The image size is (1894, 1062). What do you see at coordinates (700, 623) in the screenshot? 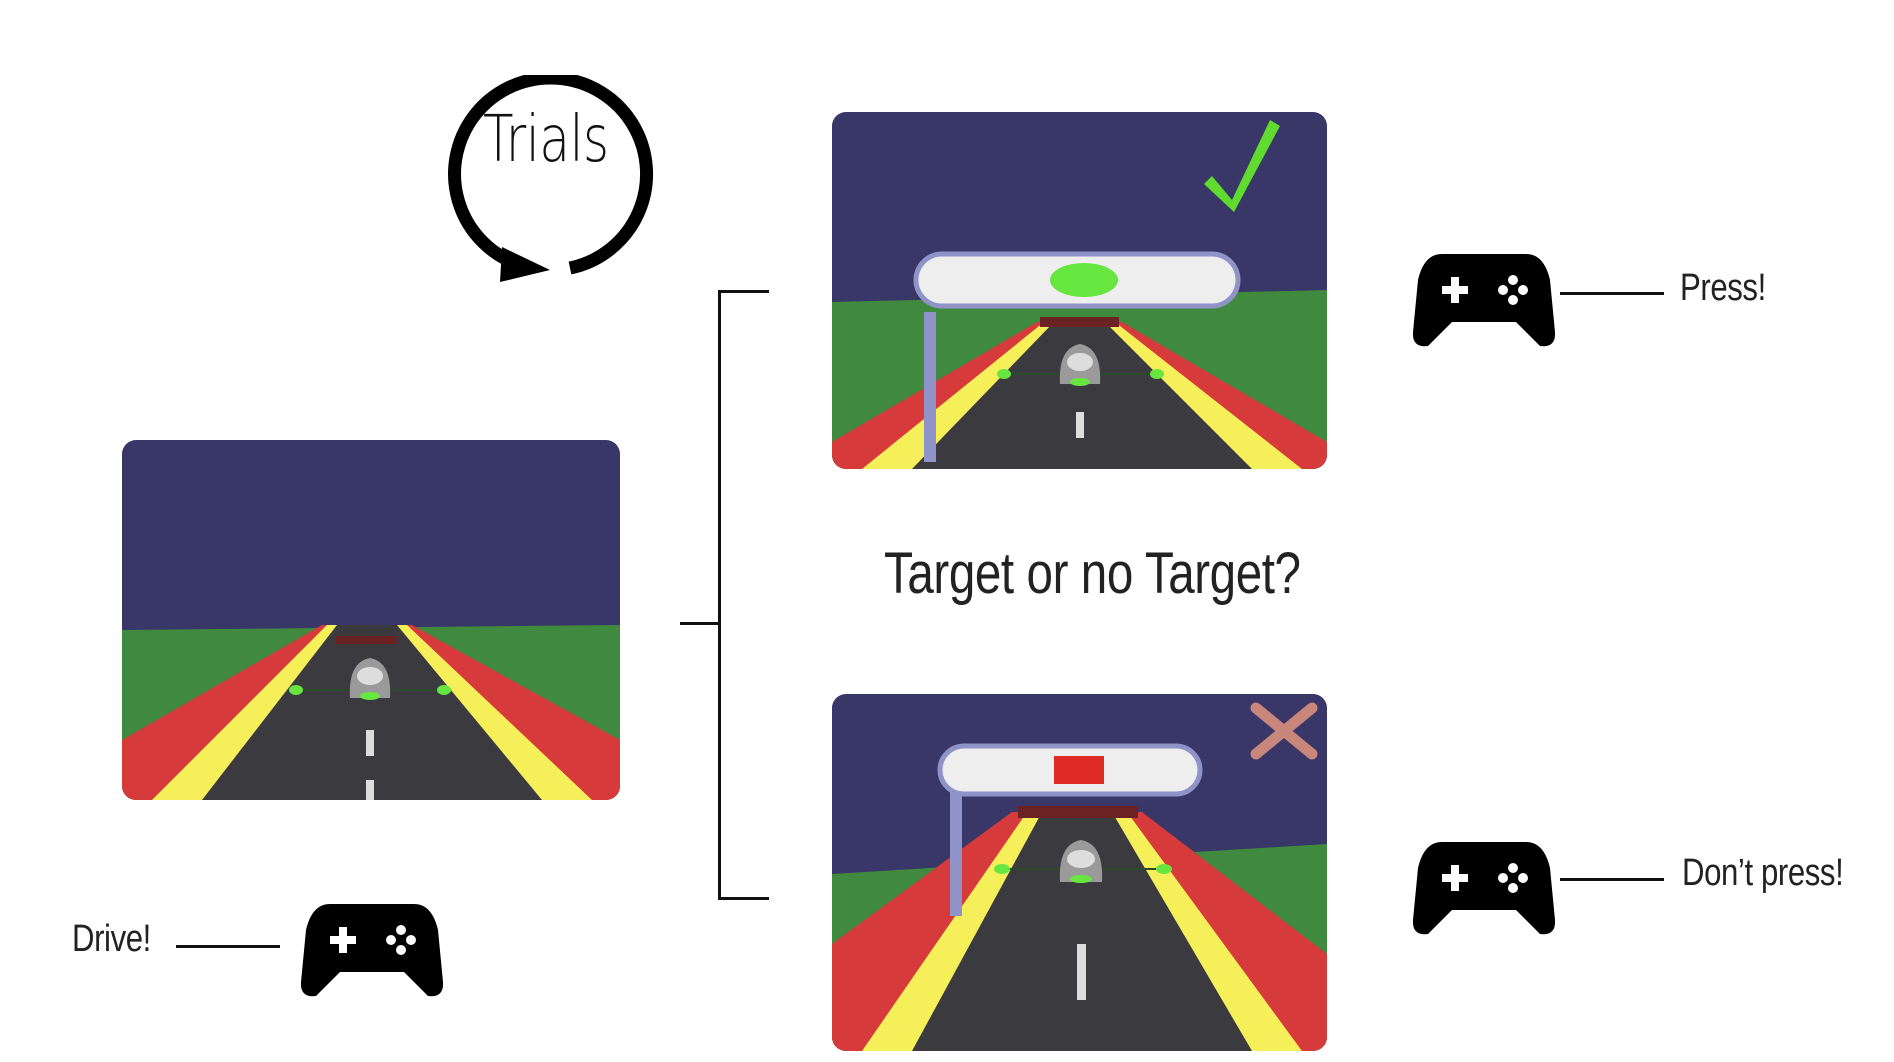
I see `branch-stem-line` at bounding box center [700, 623].